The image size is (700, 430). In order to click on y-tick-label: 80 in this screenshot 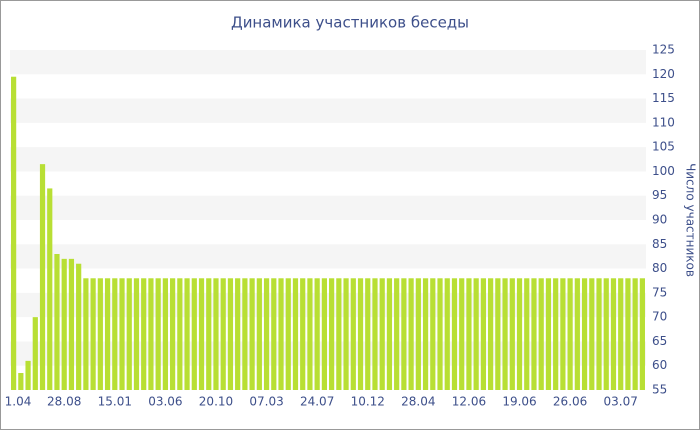, I will do `click(659, 268)`.